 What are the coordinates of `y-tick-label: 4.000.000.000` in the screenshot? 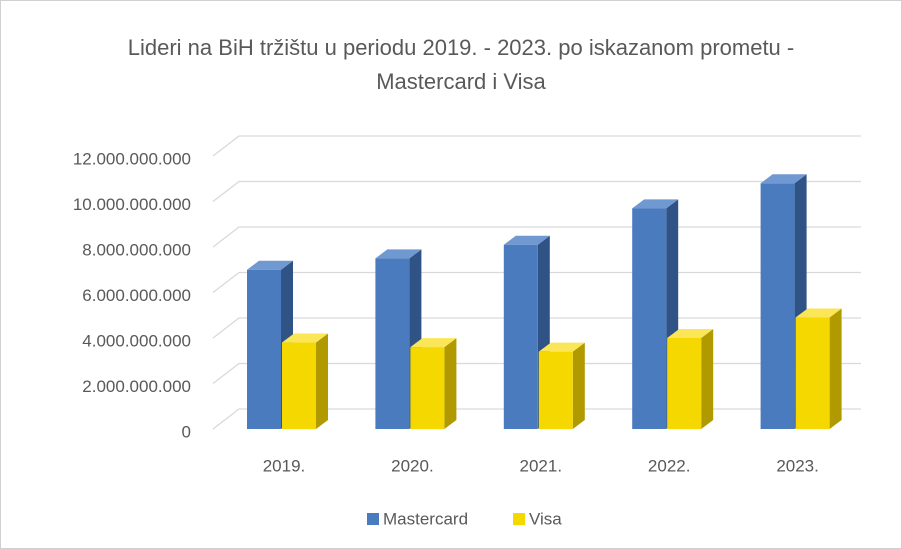 It's located at (136, 340).